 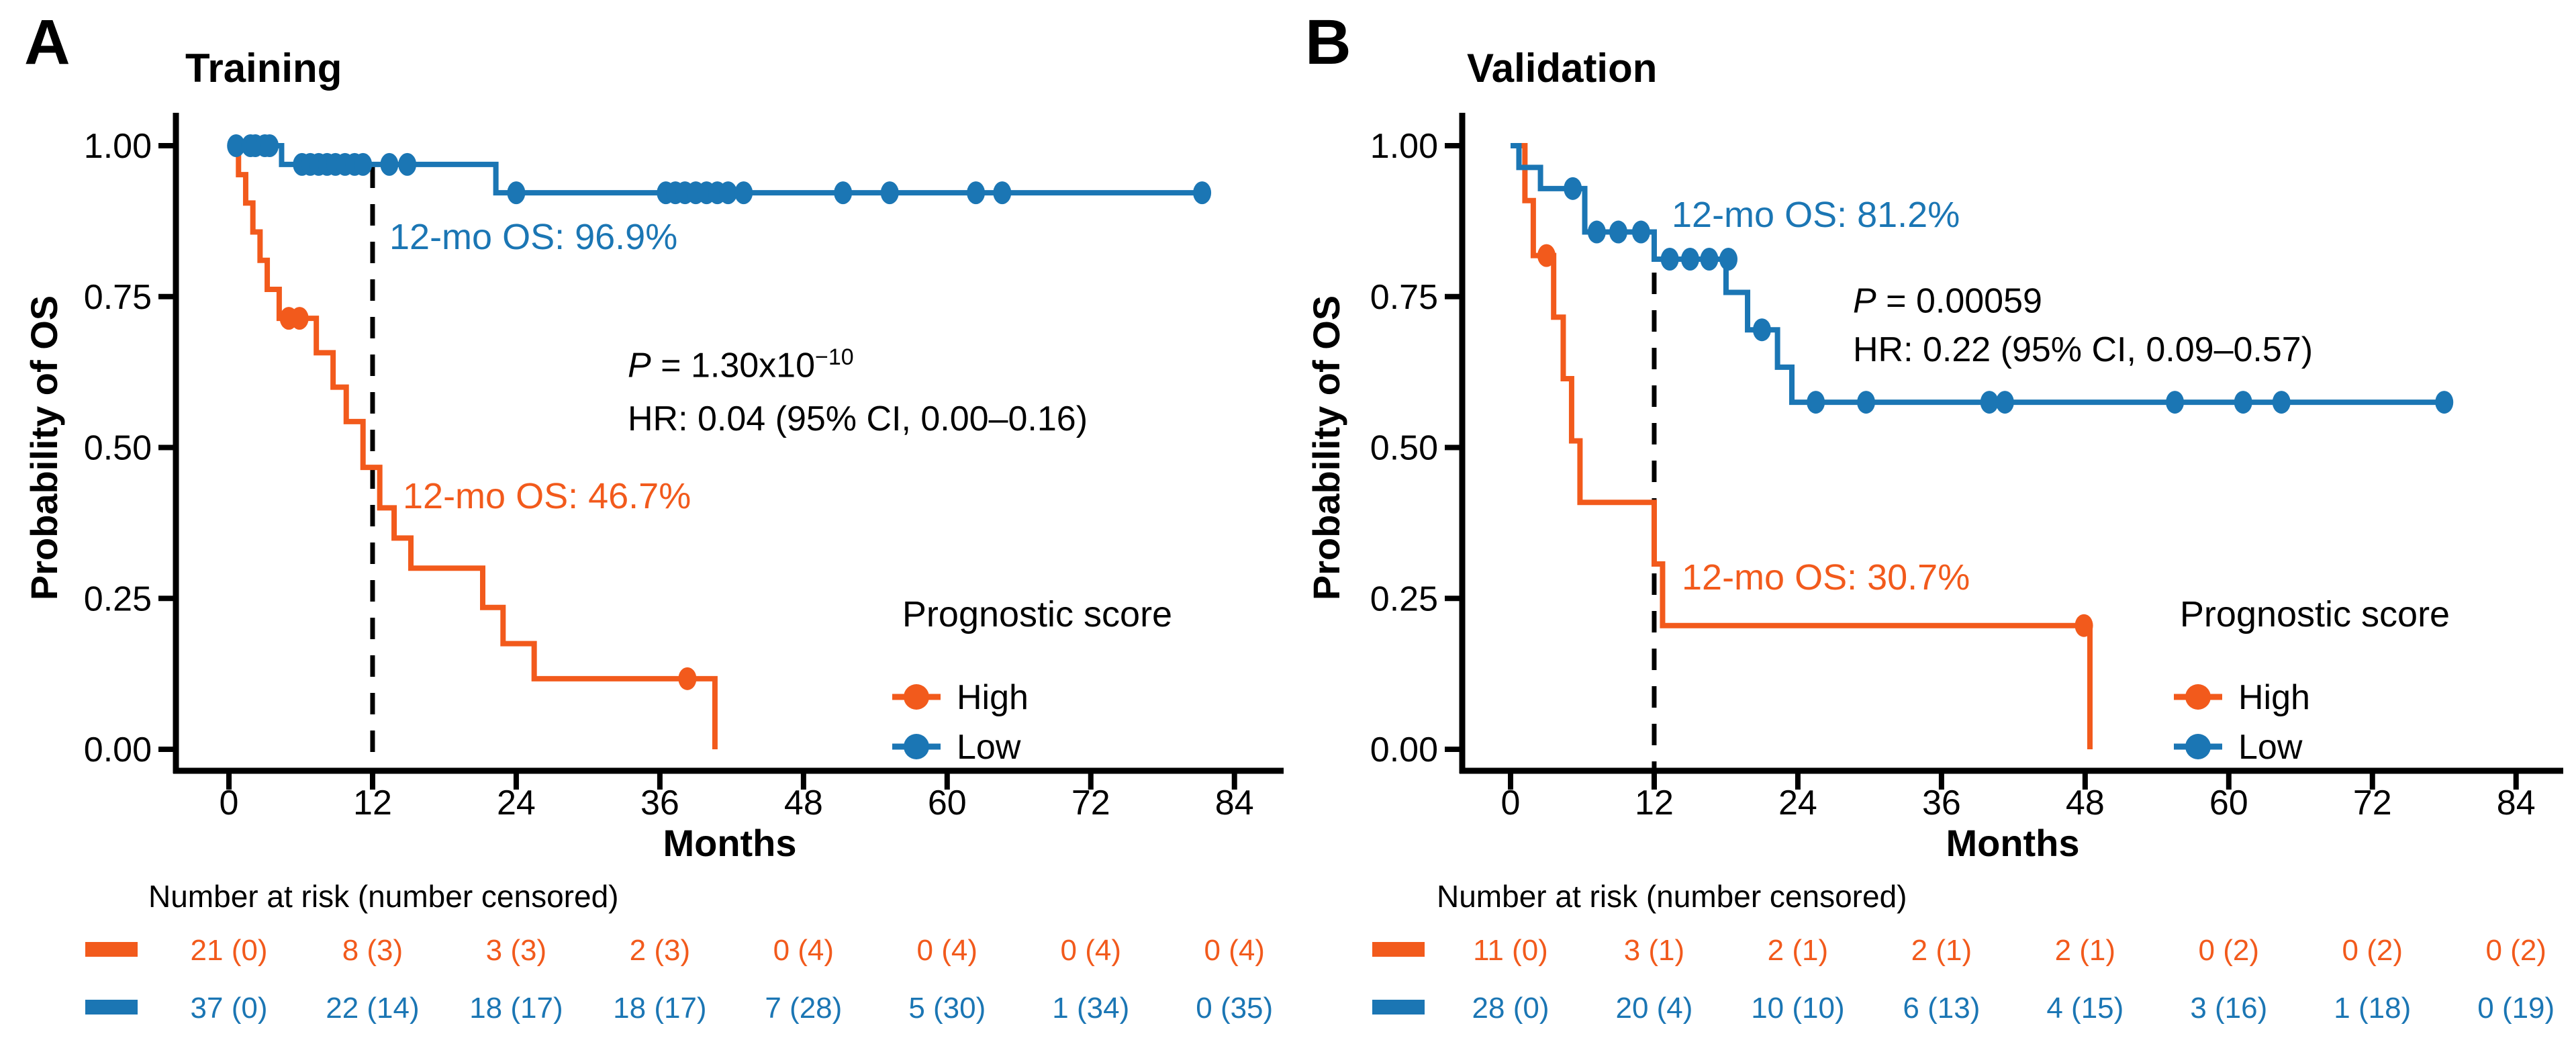 I want to click on risk-count-low: 18 (17), so click(x=660, y=1008).